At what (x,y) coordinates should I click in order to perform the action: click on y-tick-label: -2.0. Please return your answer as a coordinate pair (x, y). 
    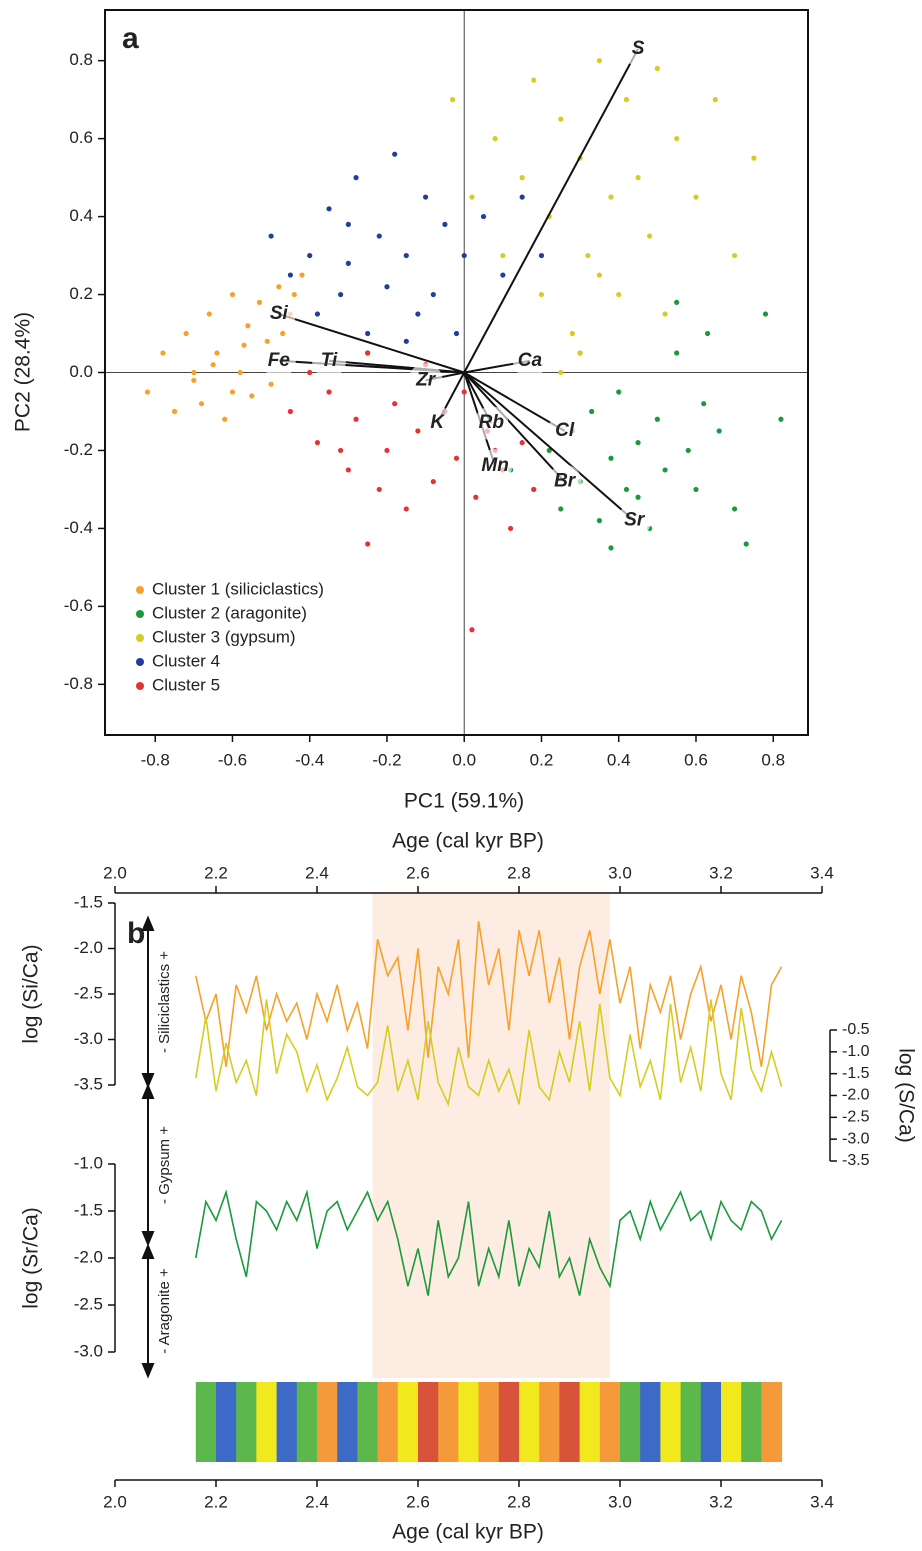
    Looking at the image, I should click on (88, 1256).